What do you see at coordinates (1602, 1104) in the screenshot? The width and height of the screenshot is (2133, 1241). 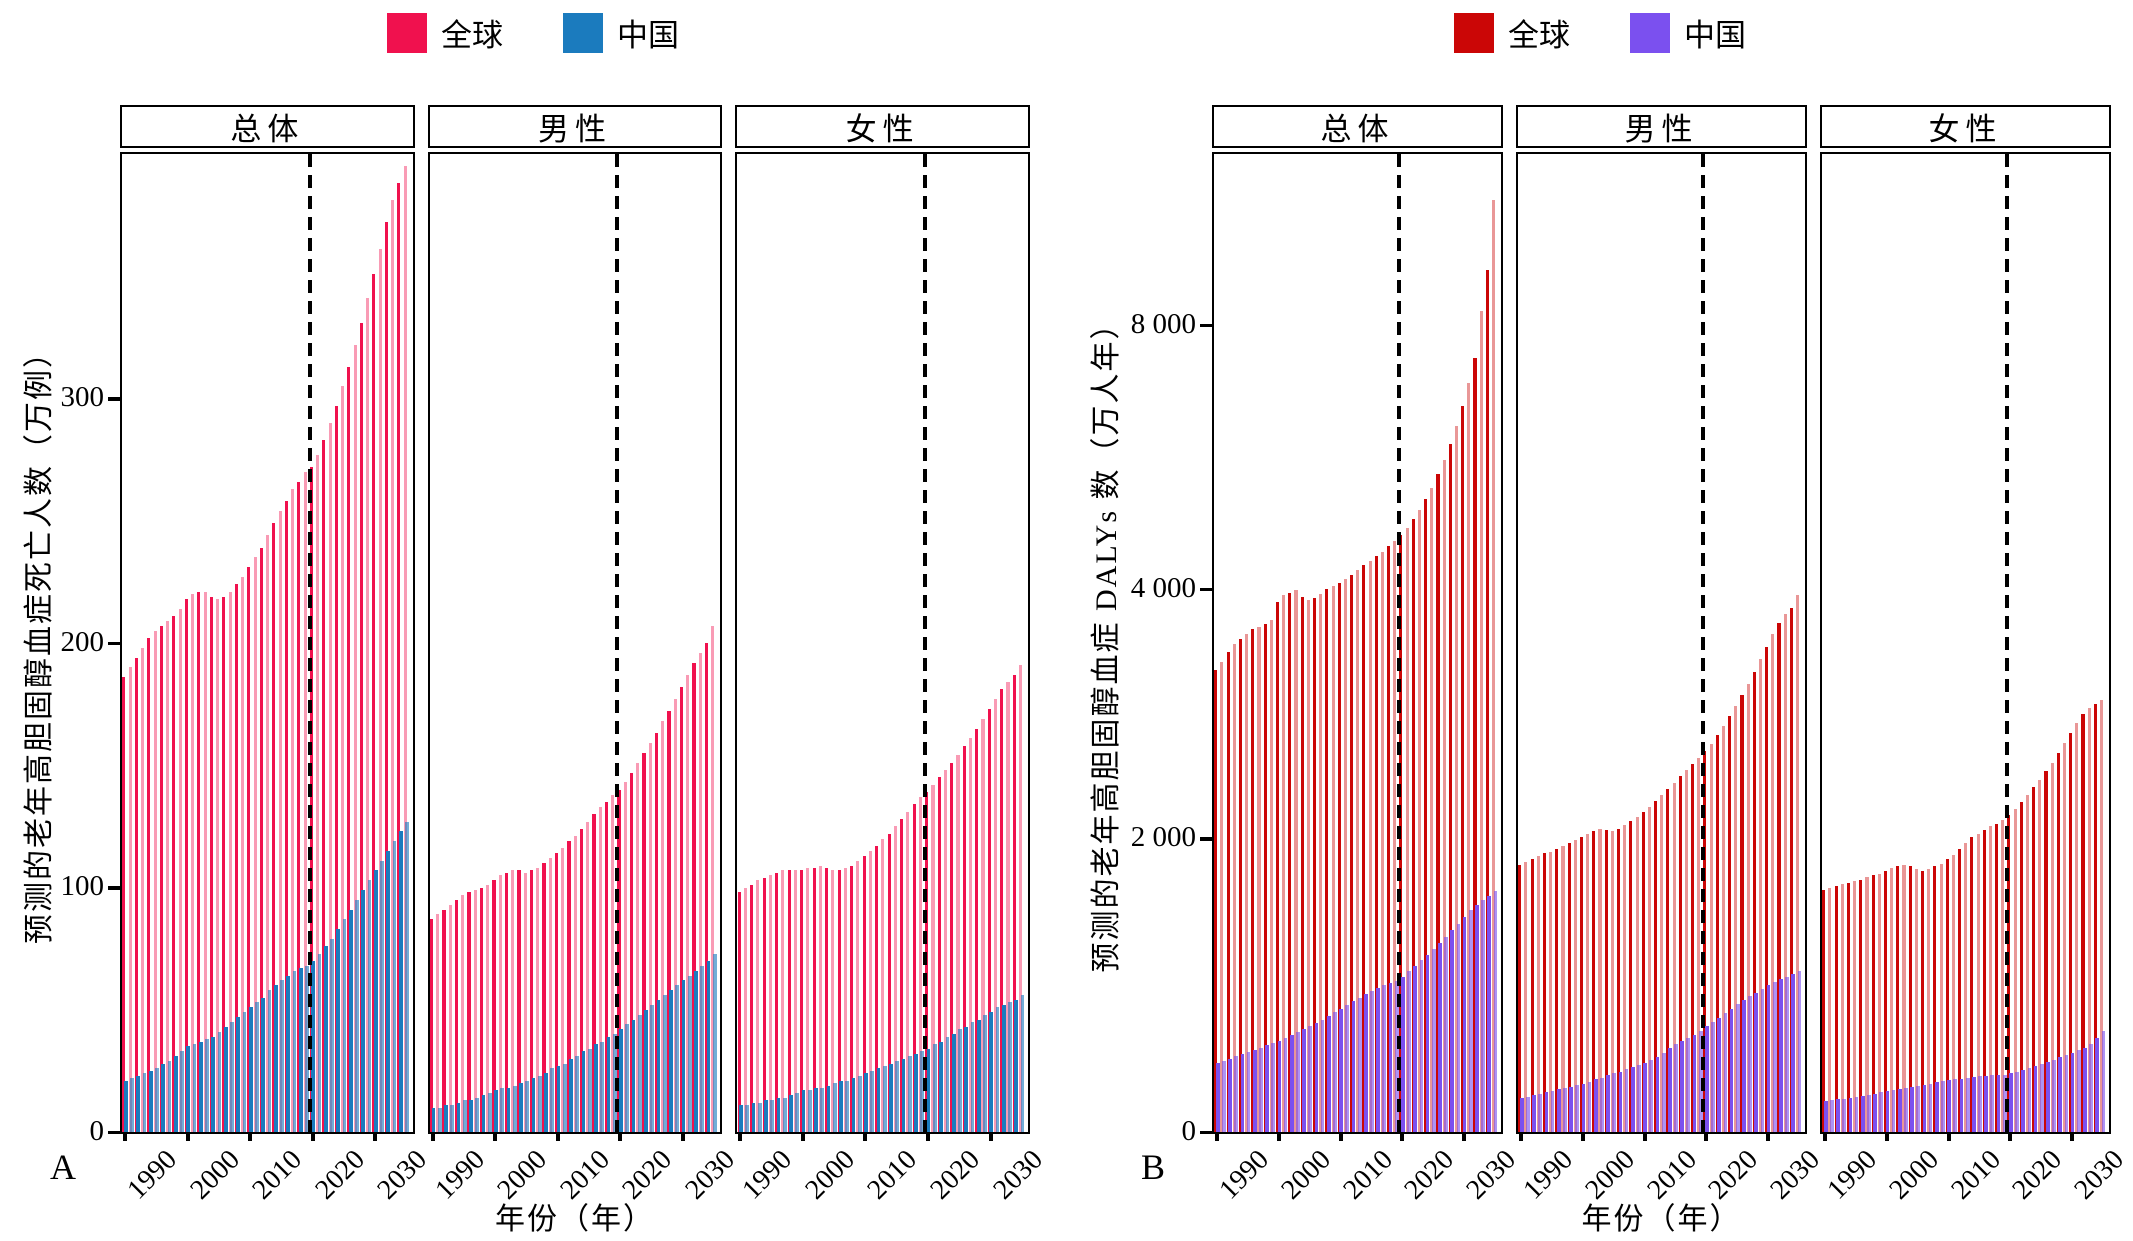 I see `bar-china-2003` at bounding box center [1602, 1104].